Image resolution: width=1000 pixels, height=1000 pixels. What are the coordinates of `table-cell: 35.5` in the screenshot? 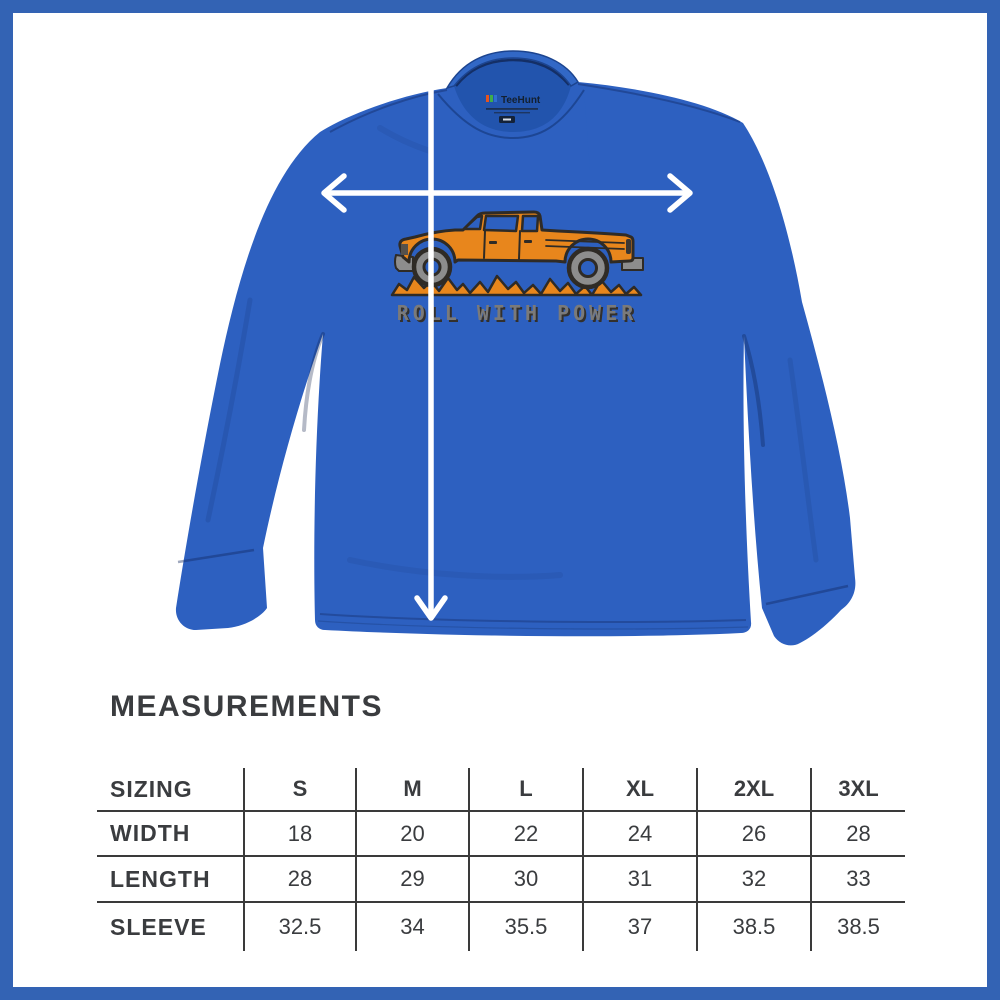 It's located at (525, 927).